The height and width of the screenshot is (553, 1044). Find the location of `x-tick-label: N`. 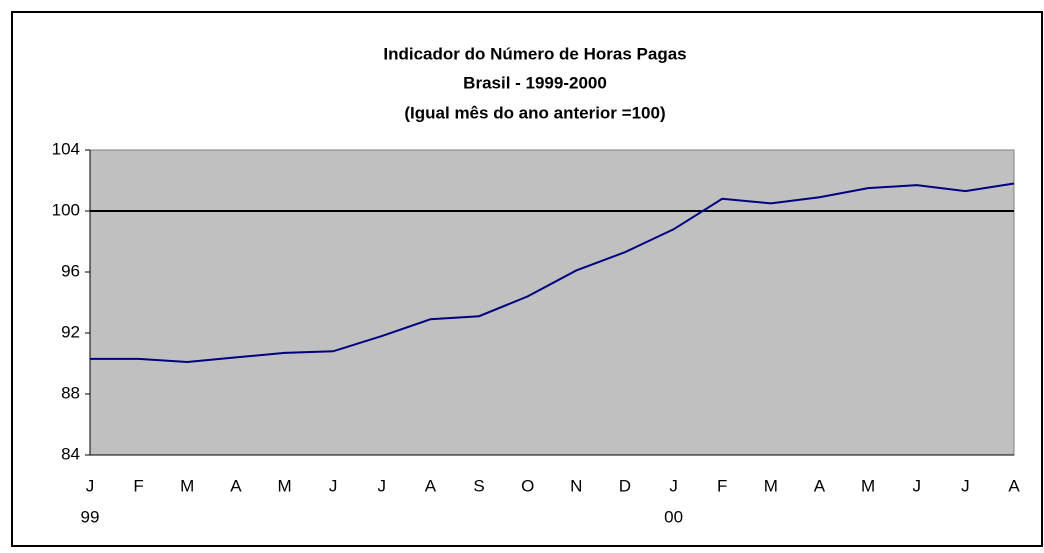

x-tick-label: N is located at coordinates (576, 485).